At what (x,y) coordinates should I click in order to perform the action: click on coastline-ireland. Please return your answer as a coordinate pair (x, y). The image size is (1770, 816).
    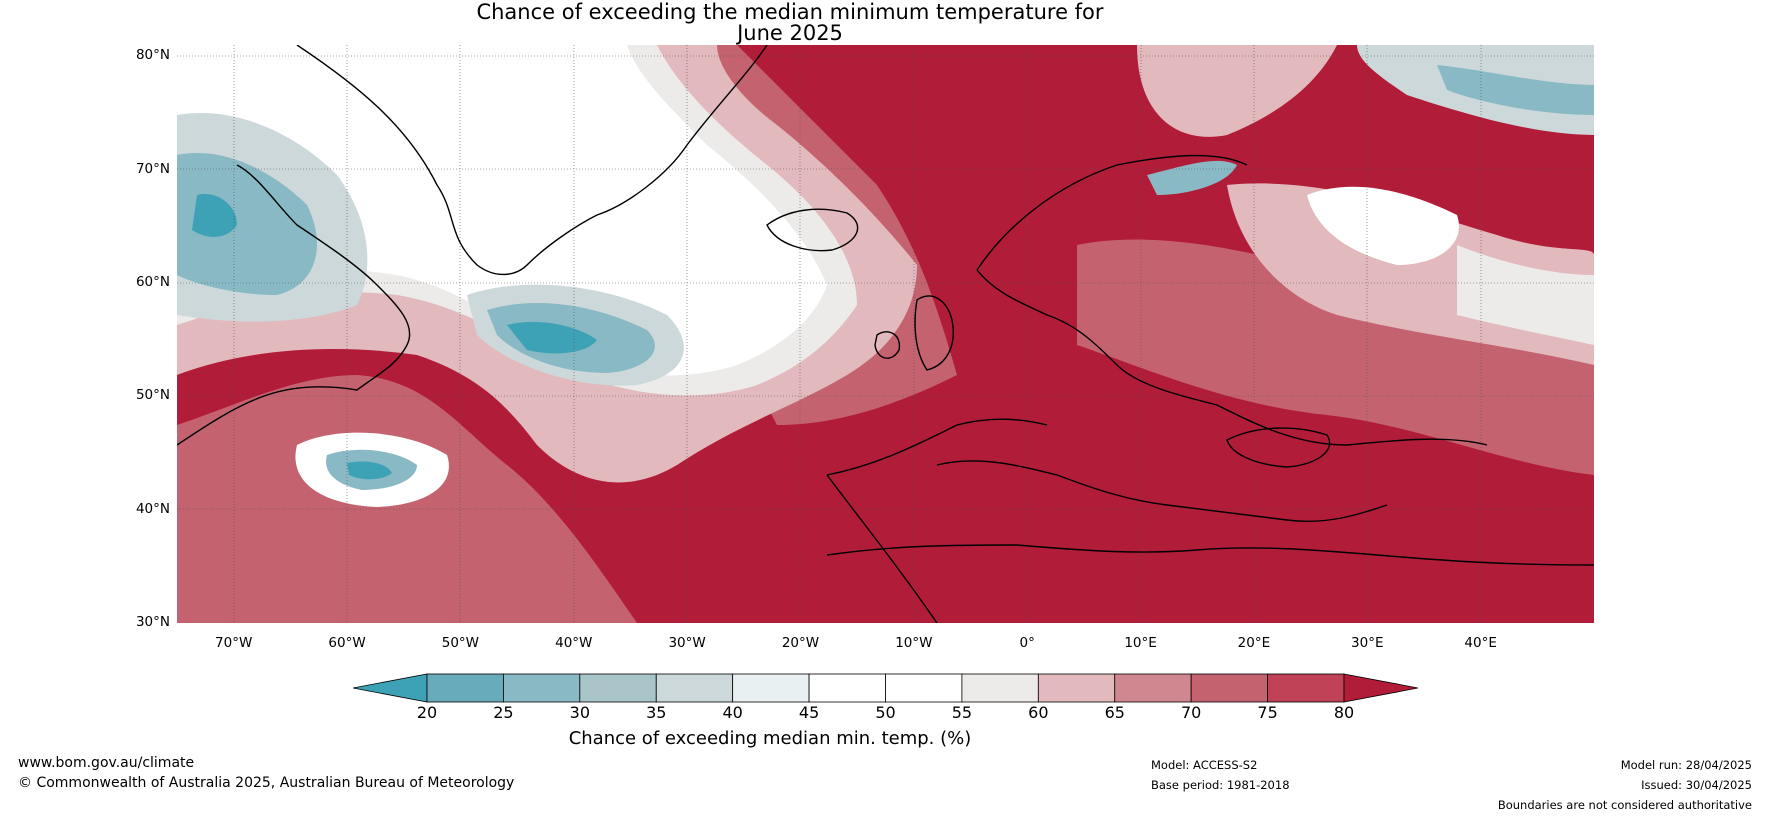
    Looking at the image, I should click on (887, 345).